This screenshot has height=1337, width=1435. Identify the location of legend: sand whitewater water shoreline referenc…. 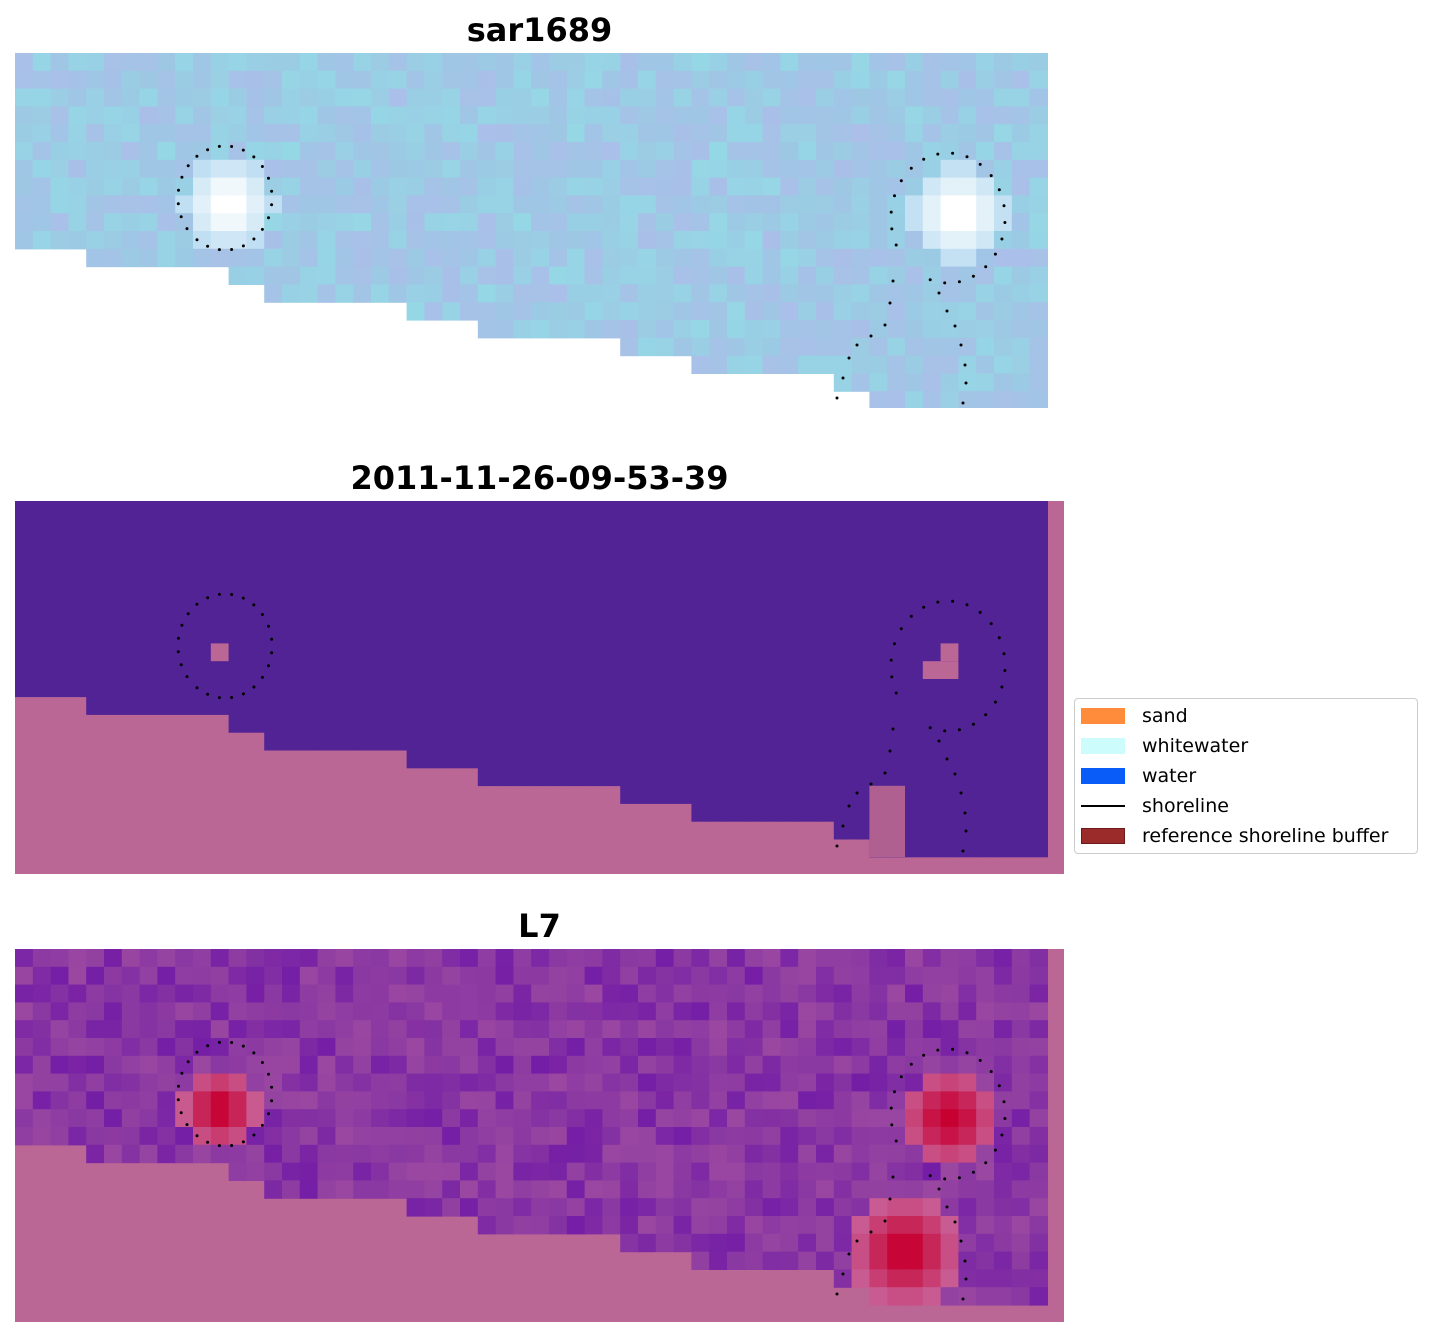
(1246, 776).